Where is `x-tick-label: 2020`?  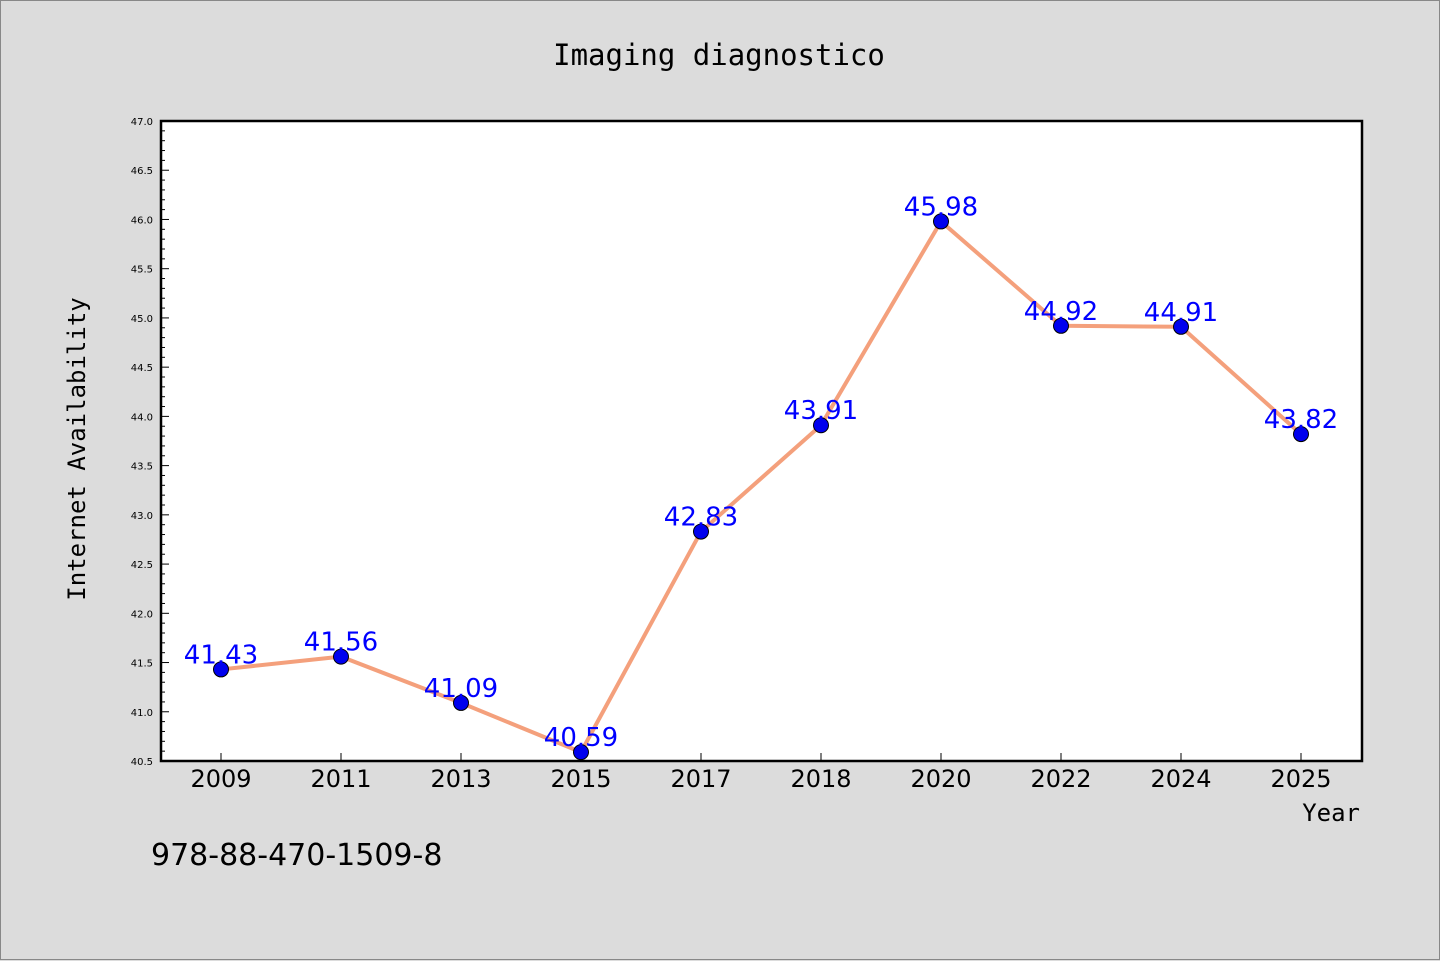
x-tick-label: 2020 is located at coordinates (940, 779).